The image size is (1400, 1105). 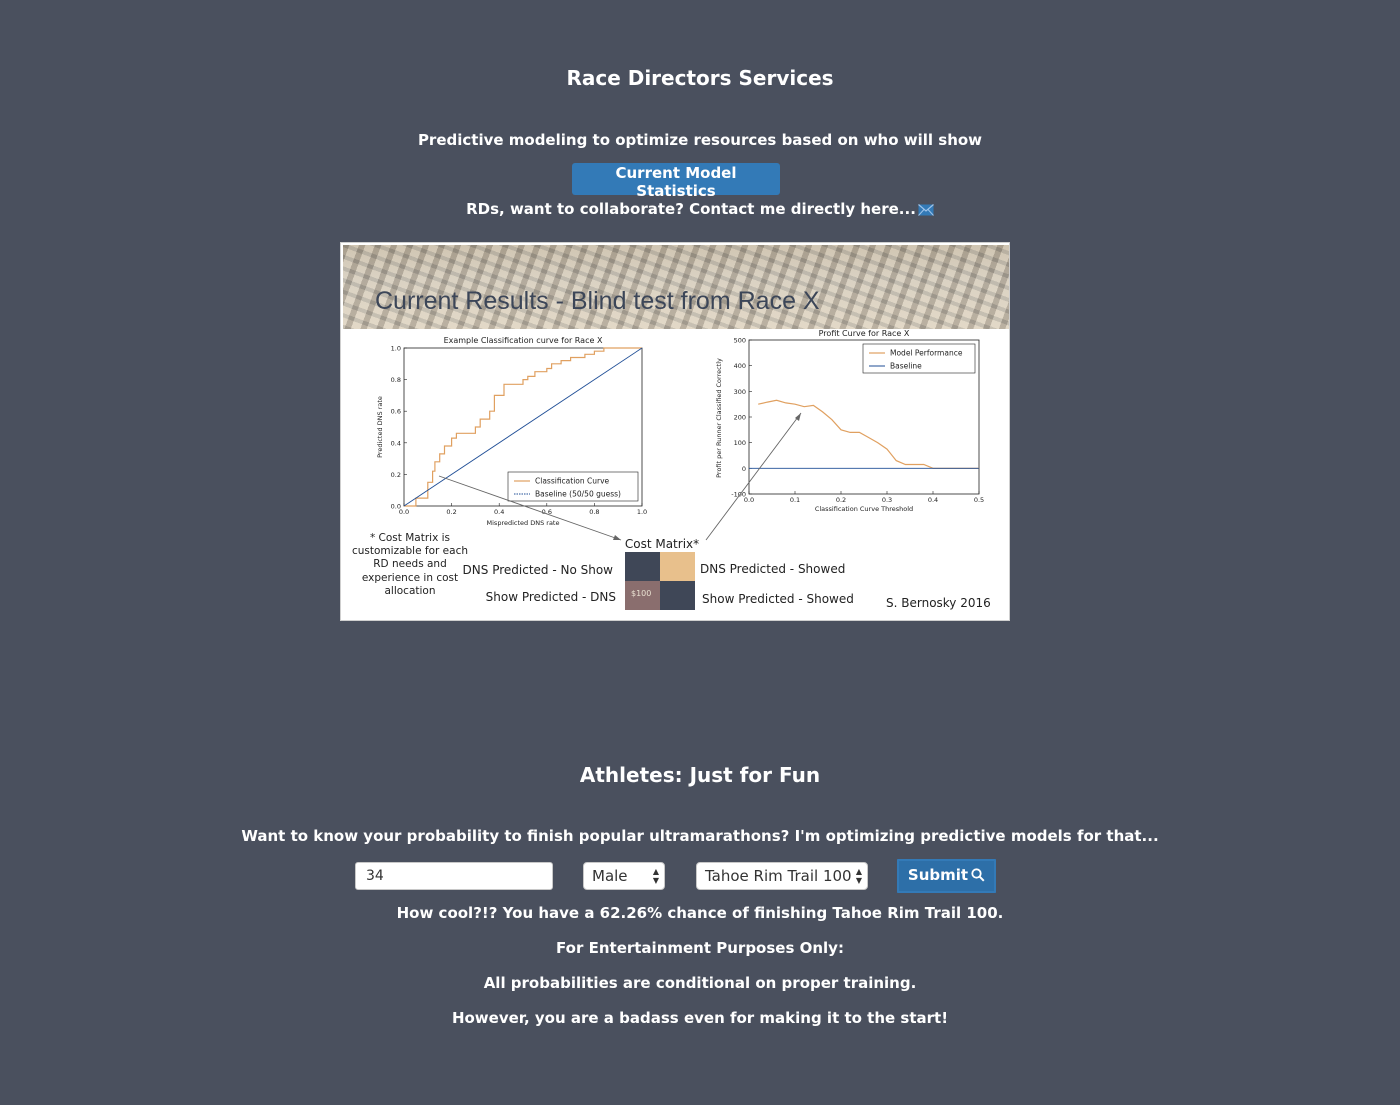 What do you see at coordinates (740, 443) in the screenshot?
I see `y-tick-label: 100` at bounding box center [740, 443].